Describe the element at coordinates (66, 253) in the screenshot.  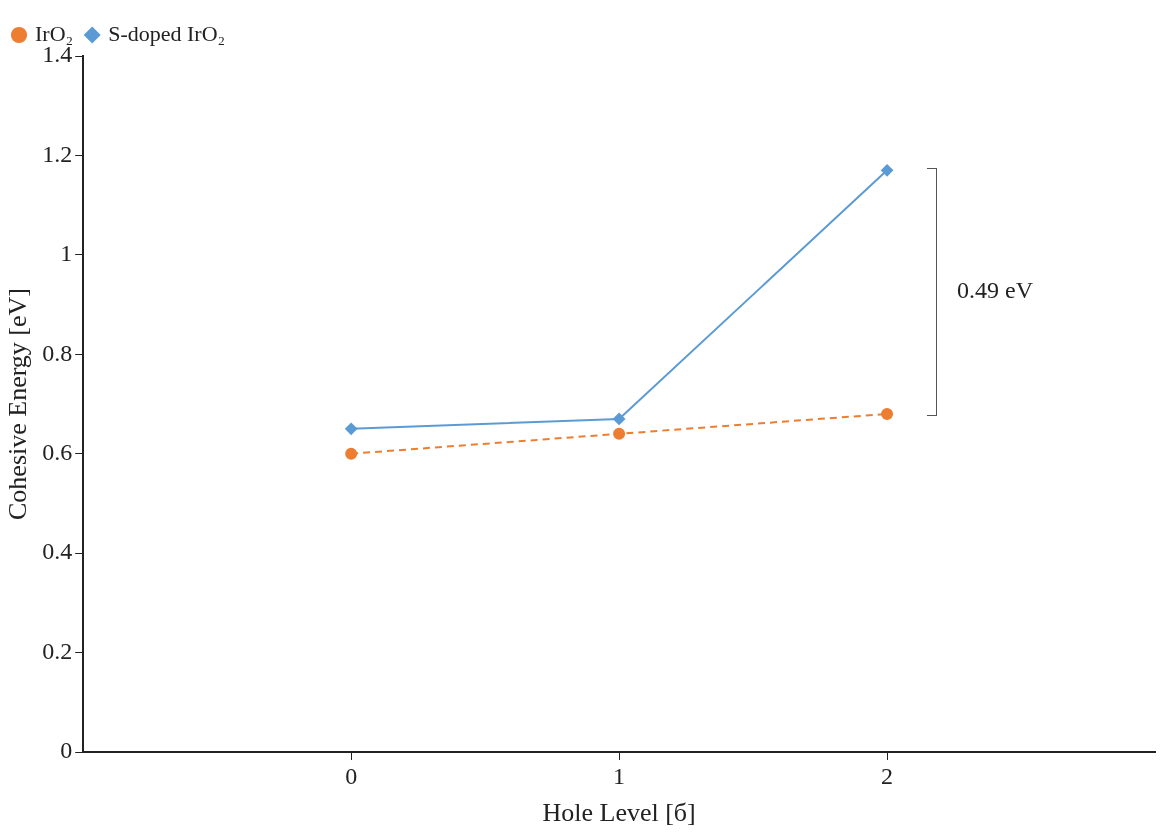
I see `y-tick-label: 1` at that location.